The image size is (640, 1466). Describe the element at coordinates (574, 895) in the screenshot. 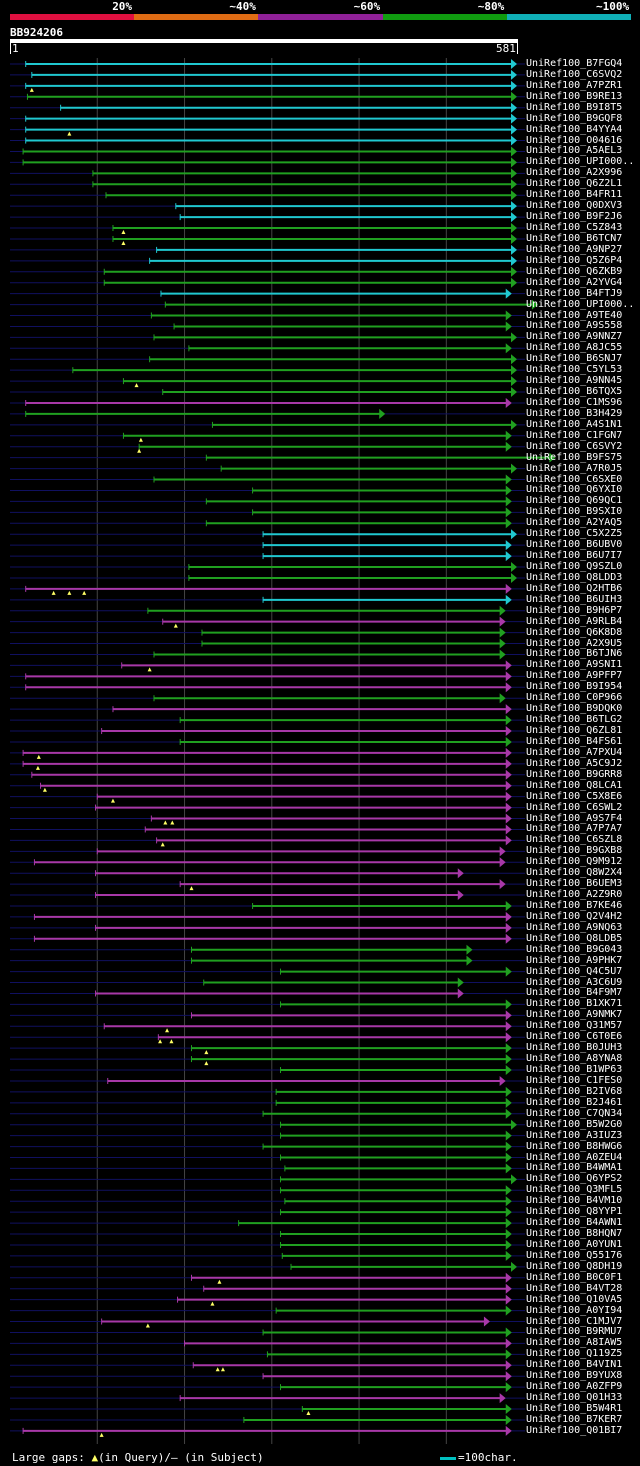

I see `hit-label: UniRef100_A2Z9R0` at that location.